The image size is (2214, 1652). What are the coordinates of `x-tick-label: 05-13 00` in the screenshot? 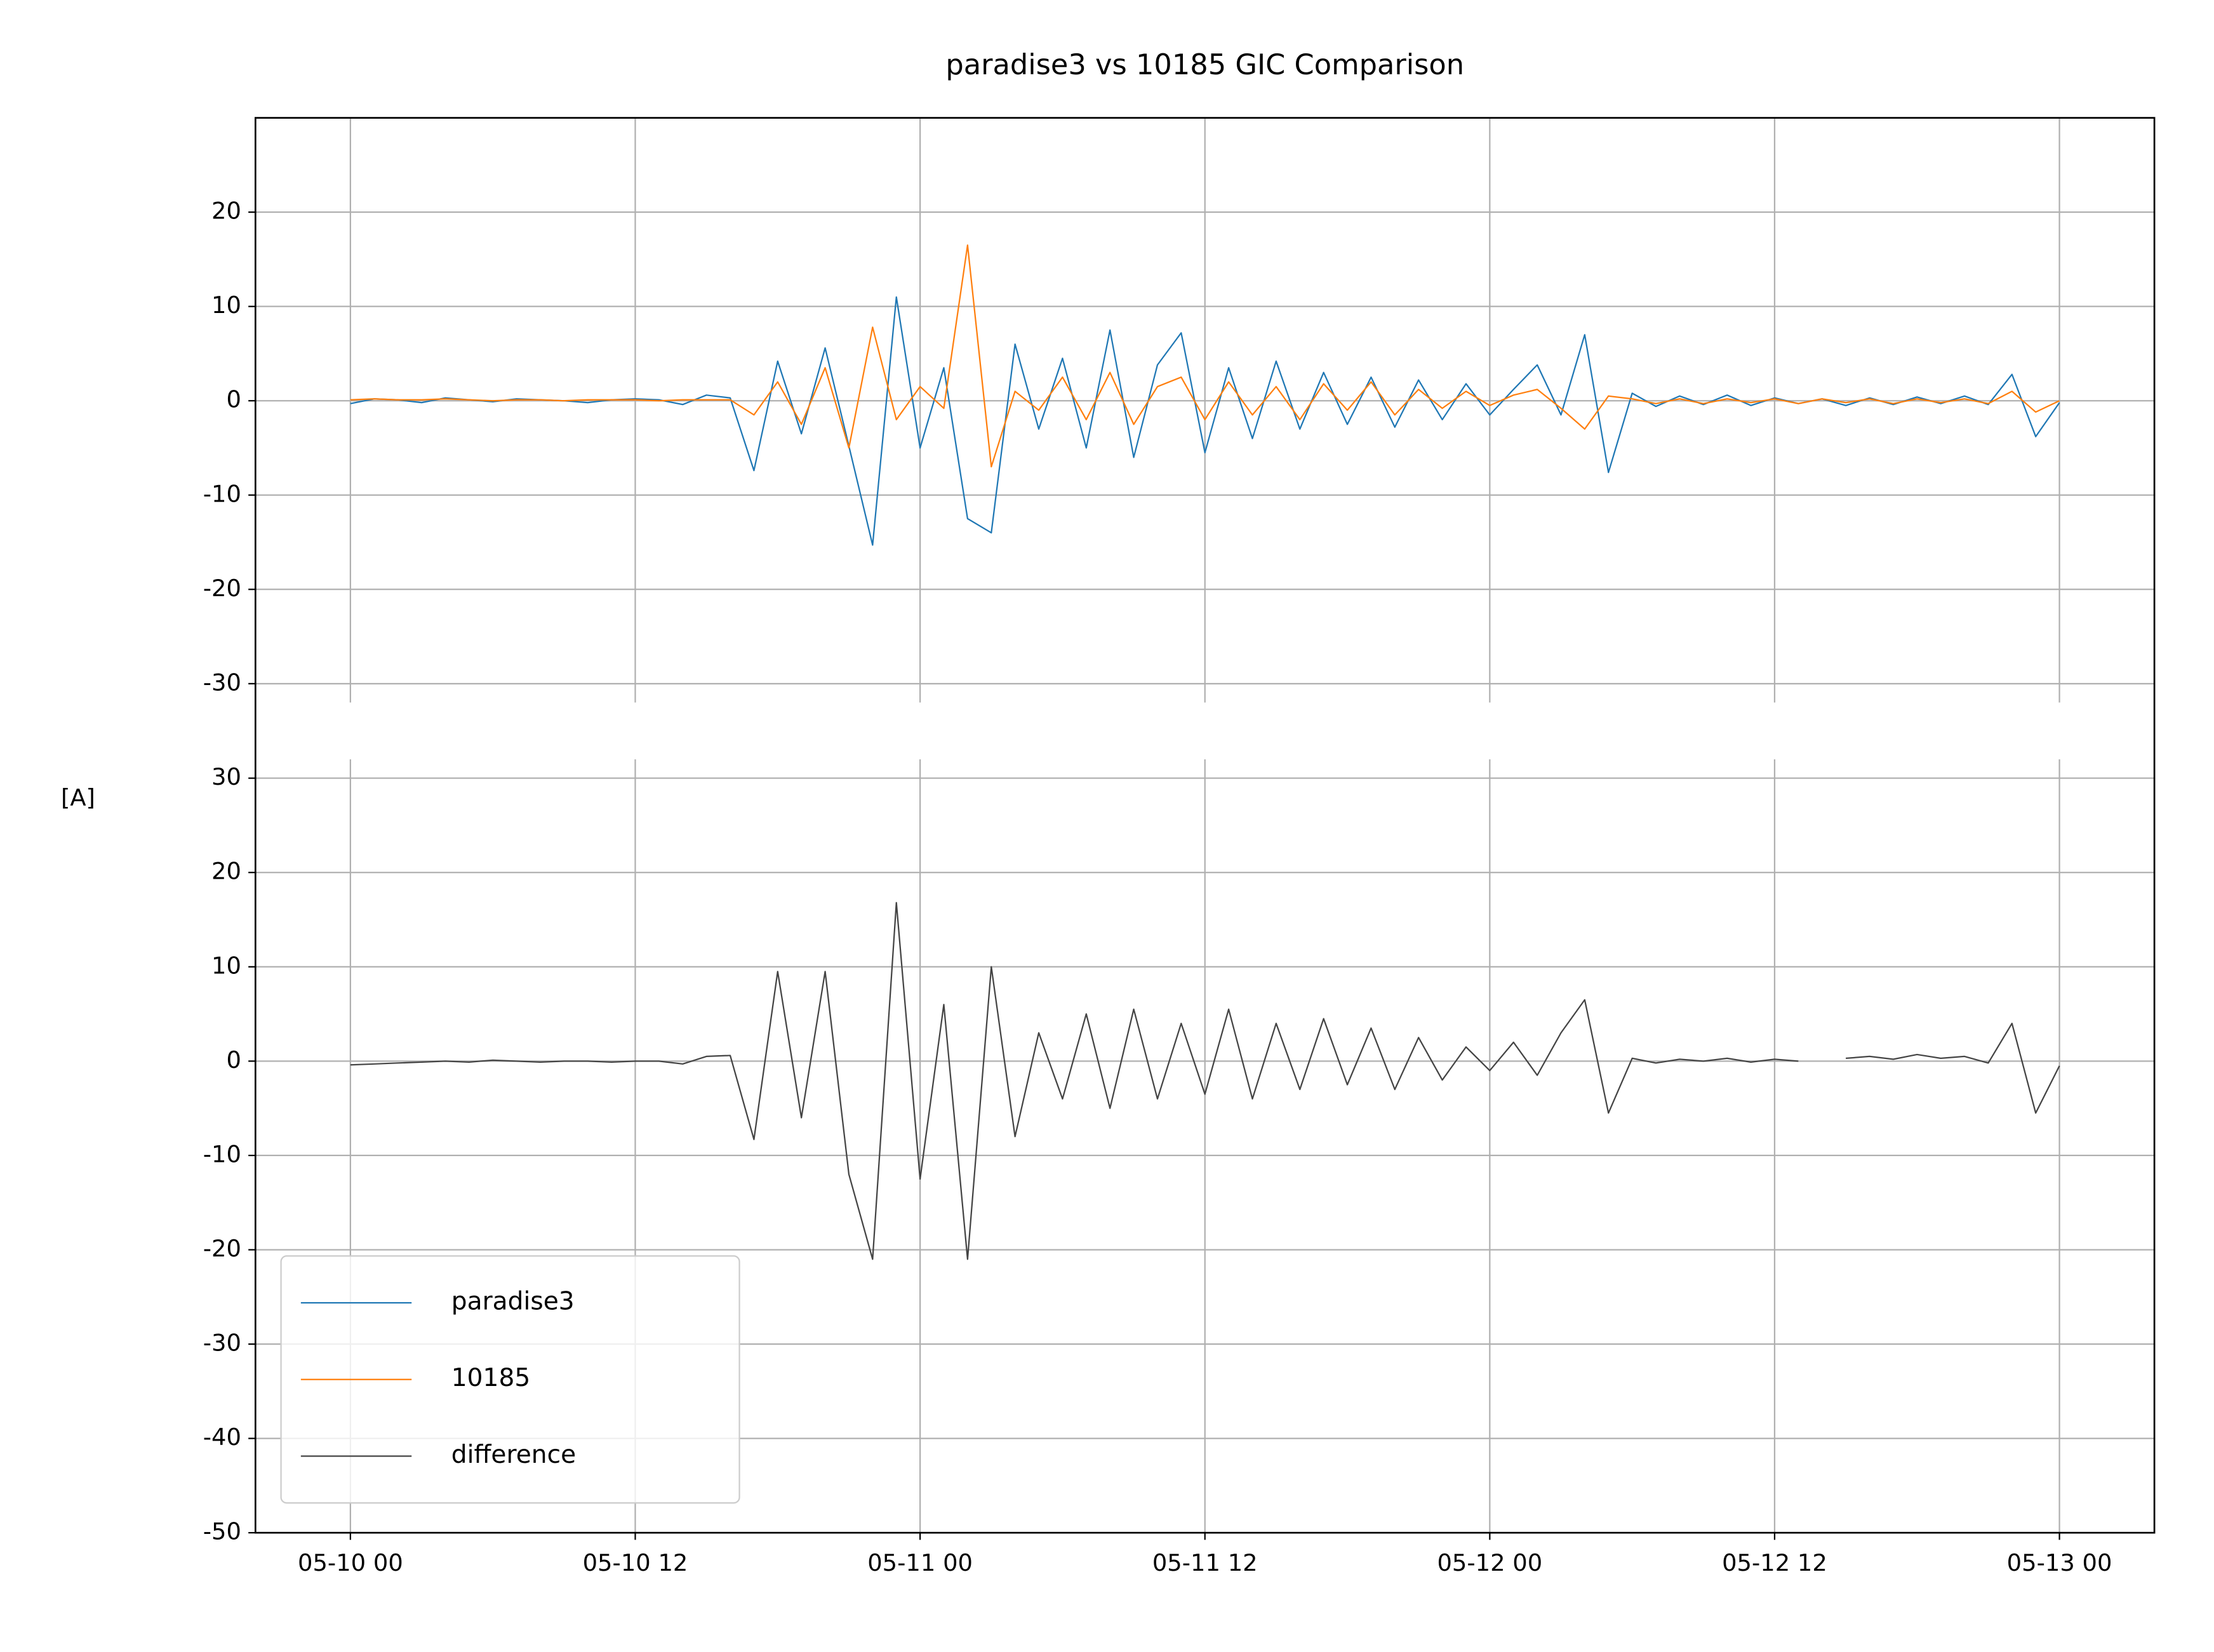 It's located at (2059, 1562).